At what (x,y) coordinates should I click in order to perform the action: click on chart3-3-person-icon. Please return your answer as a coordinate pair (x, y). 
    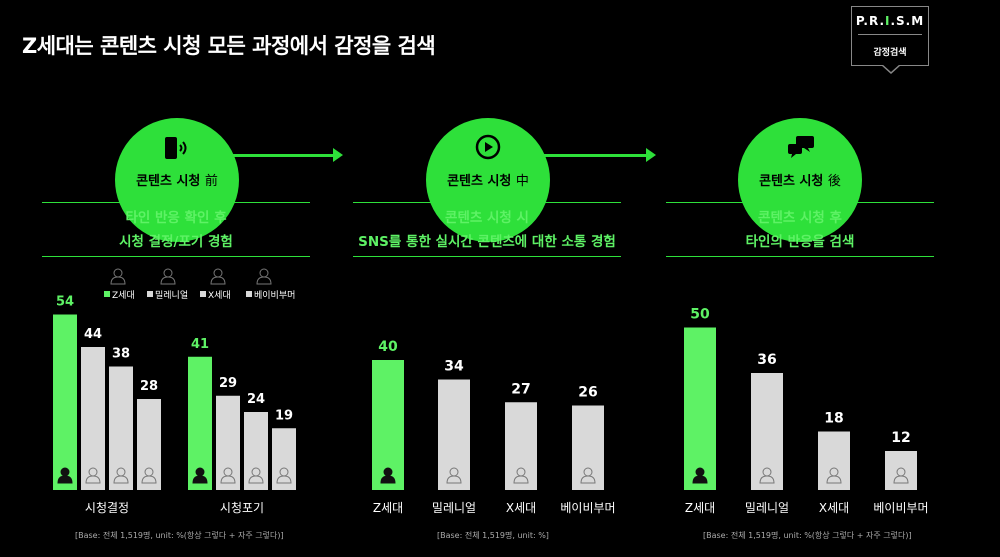
    Looking at the image, I should click on (901, 475).